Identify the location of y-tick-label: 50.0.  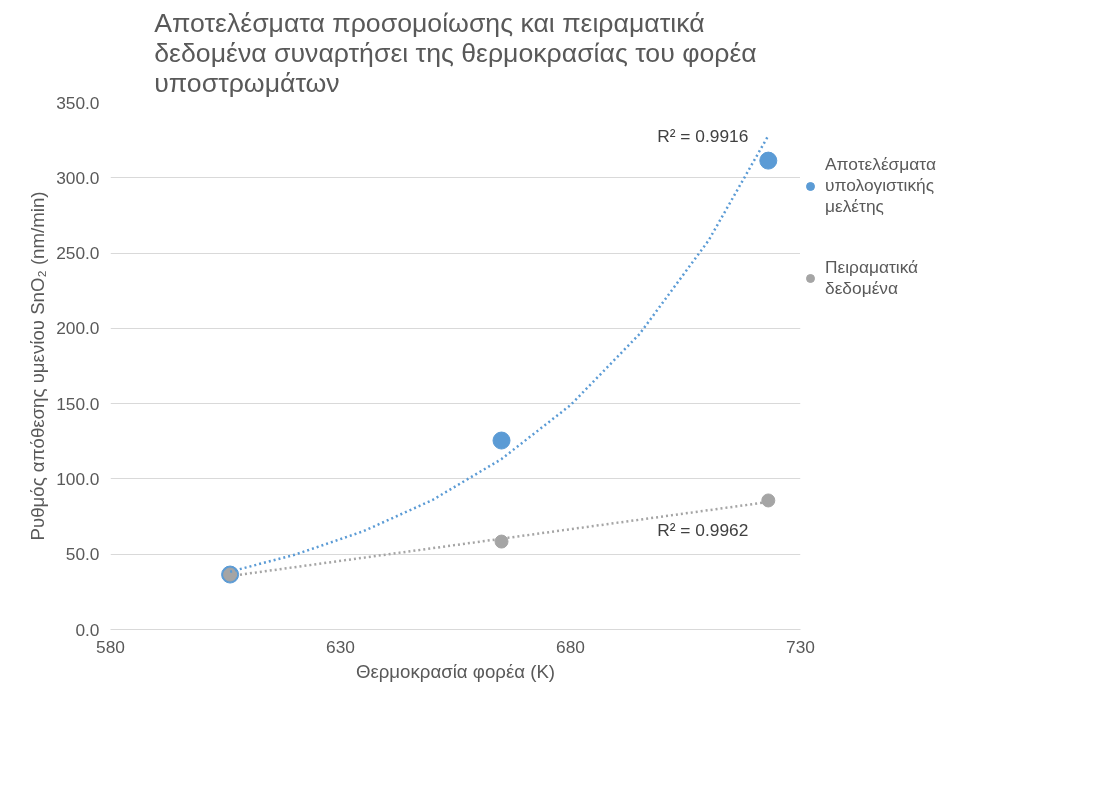
(82, 554).